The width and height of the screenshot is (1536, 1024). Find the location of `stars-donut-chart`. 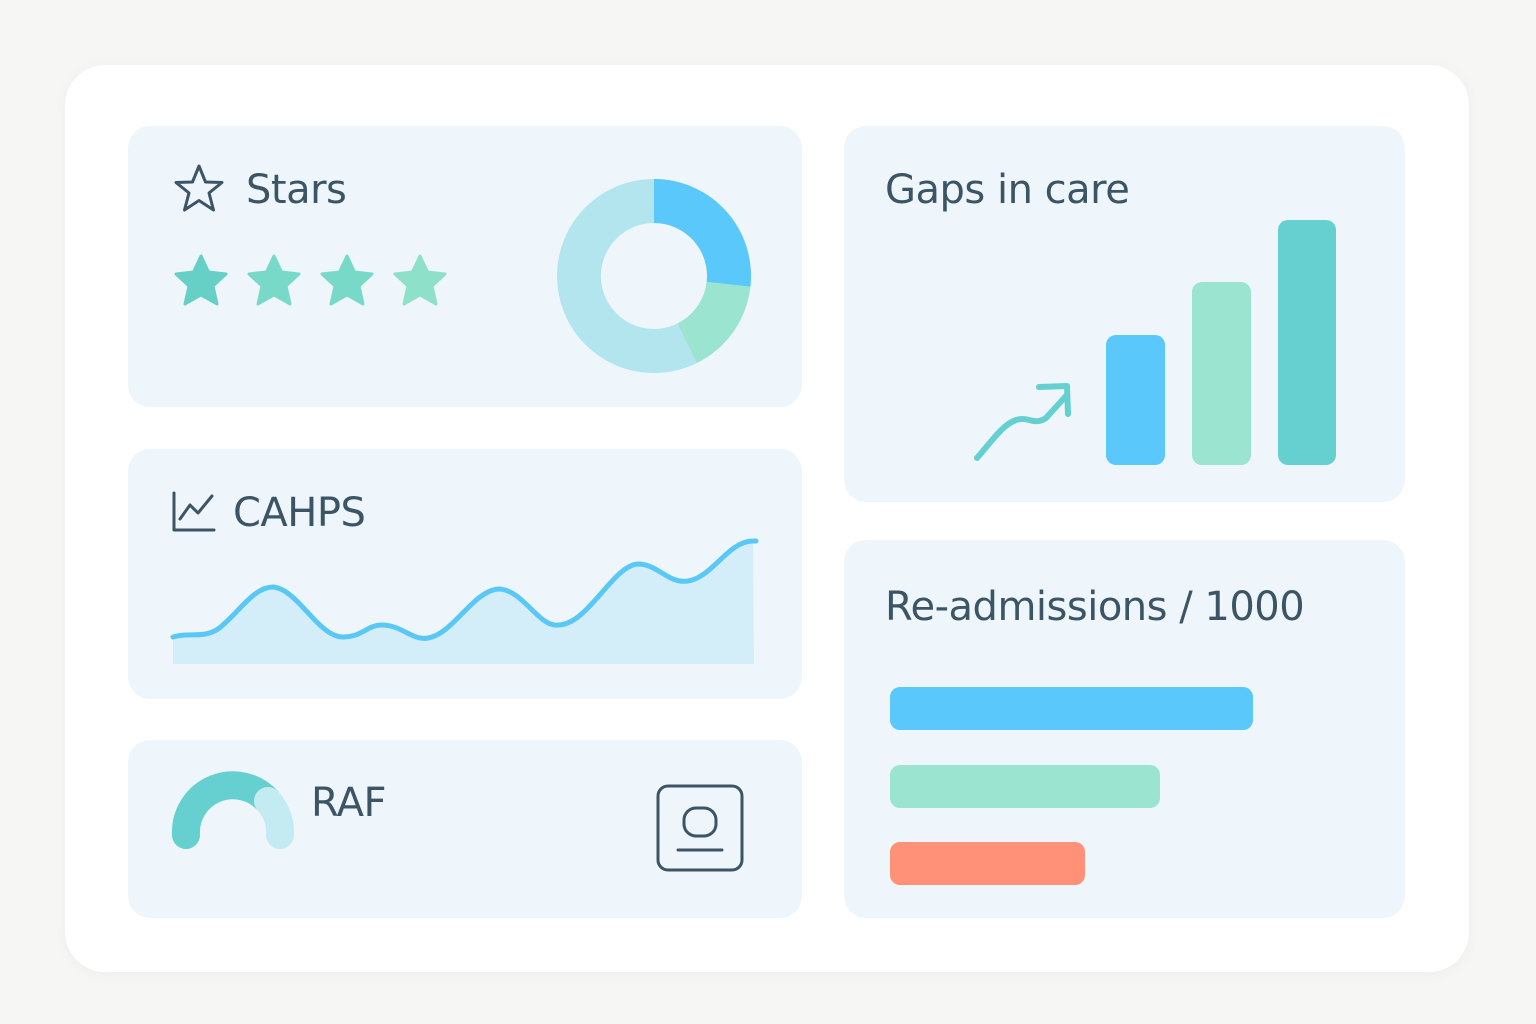

stars-donut-chart is located at coordinates (654, 276).